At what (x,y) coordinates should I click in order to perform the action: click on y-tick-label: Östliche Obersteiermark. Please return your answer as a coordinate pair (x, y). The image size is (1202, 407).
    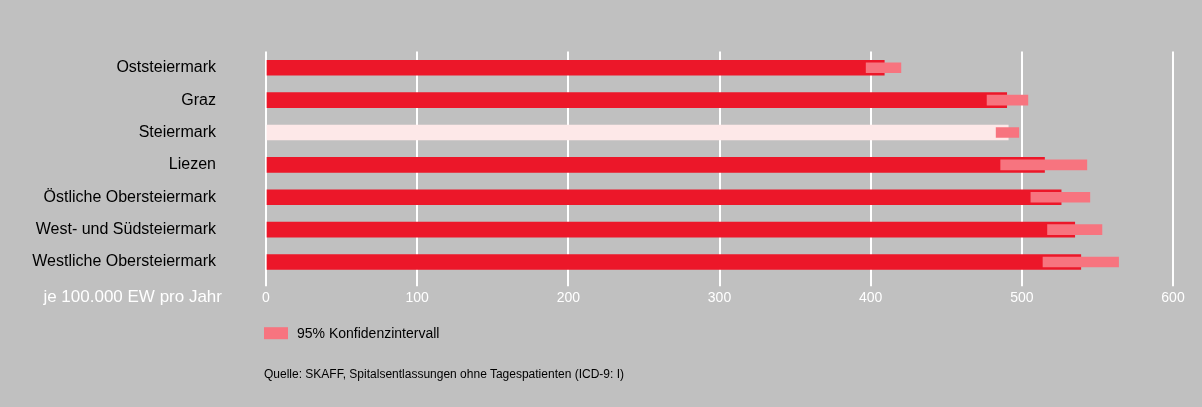
    Looking at the image, I should click on (130, 196).